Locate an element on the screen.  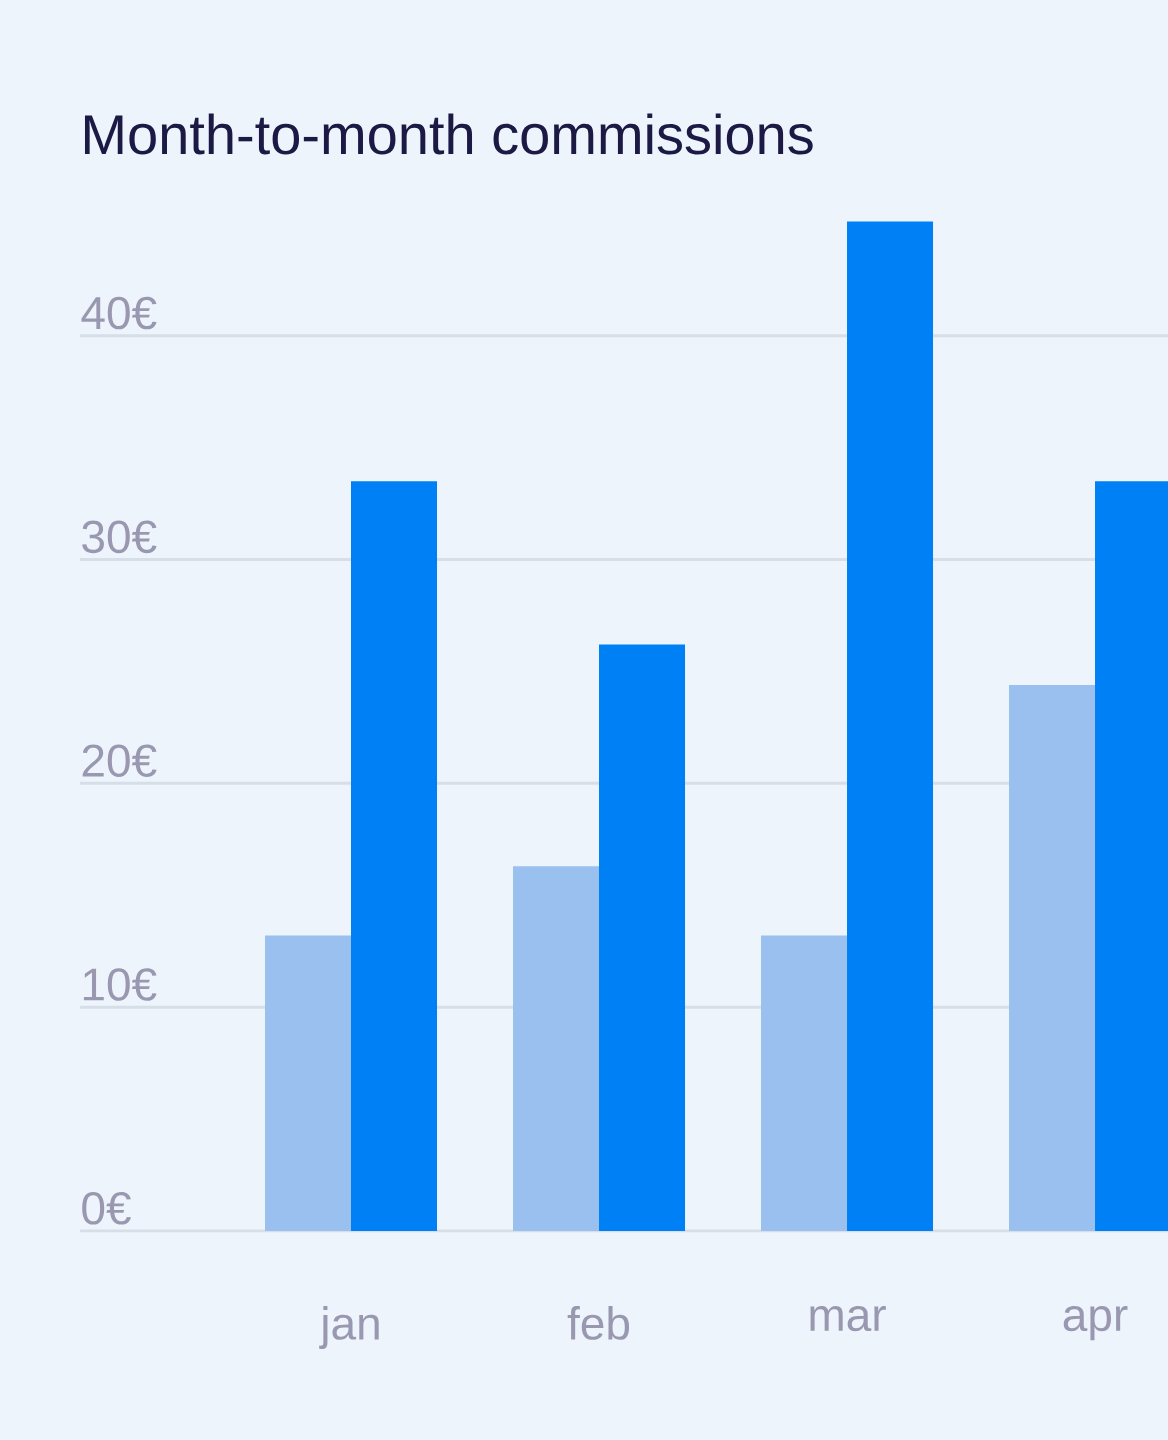
text: Month-to-month commissions is located at coordinates (448, 134).